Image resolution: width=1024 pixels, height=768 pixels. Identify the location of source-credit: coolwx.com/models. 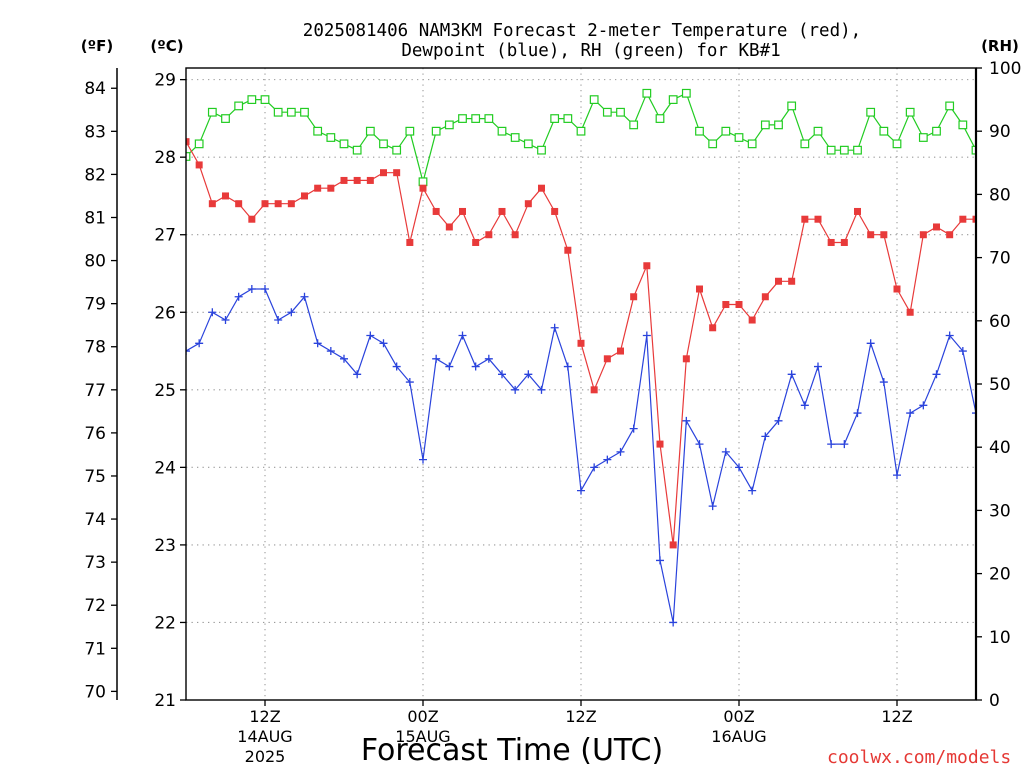
(919, 757).